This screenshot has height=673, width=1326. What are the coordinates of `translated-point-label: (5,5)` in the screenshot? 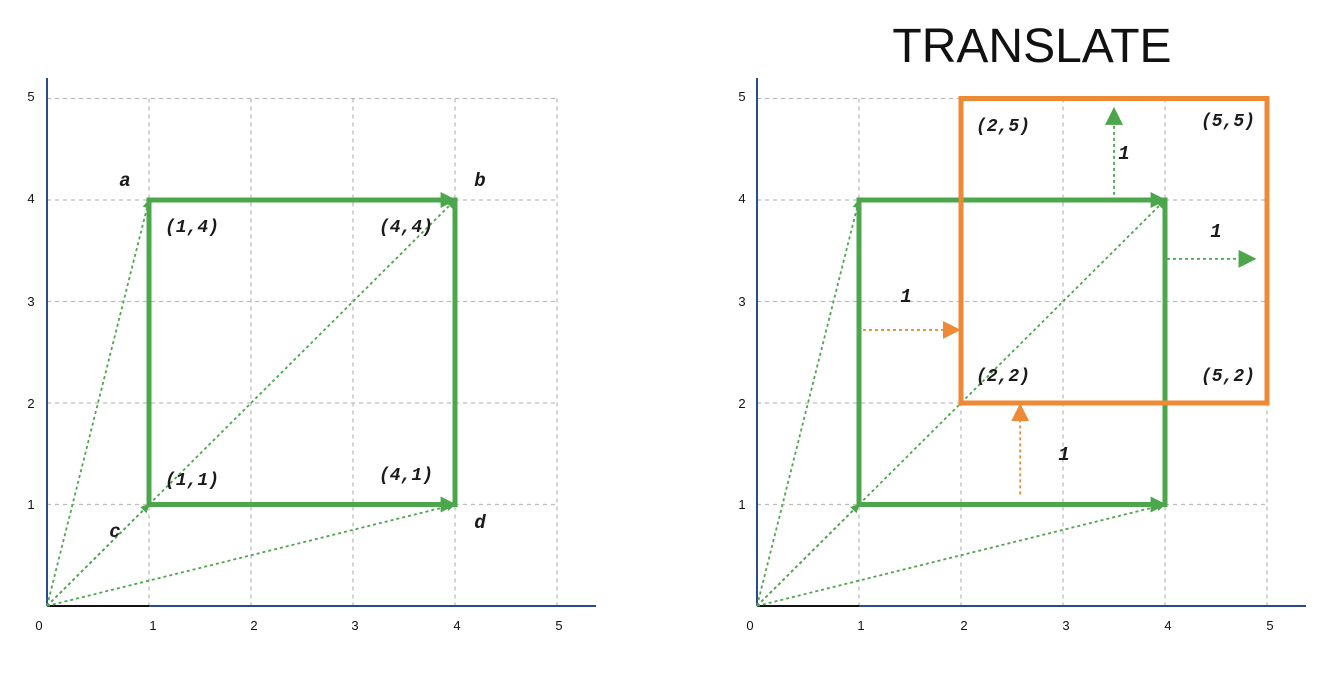 It's located at (1228, 122).